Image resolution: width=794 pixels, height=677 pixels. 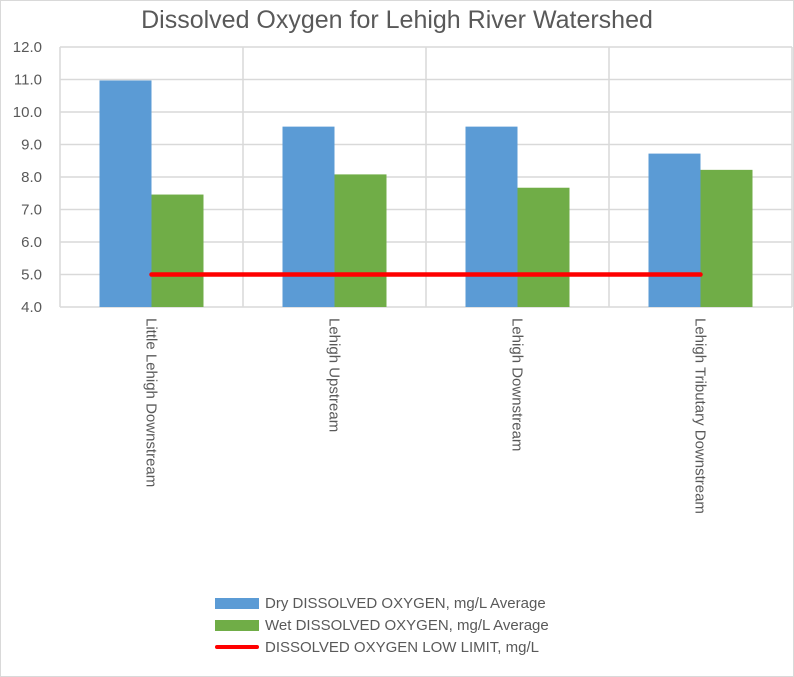 I want to click on y-tick-label: 10.0, so click(x=27, y=112).